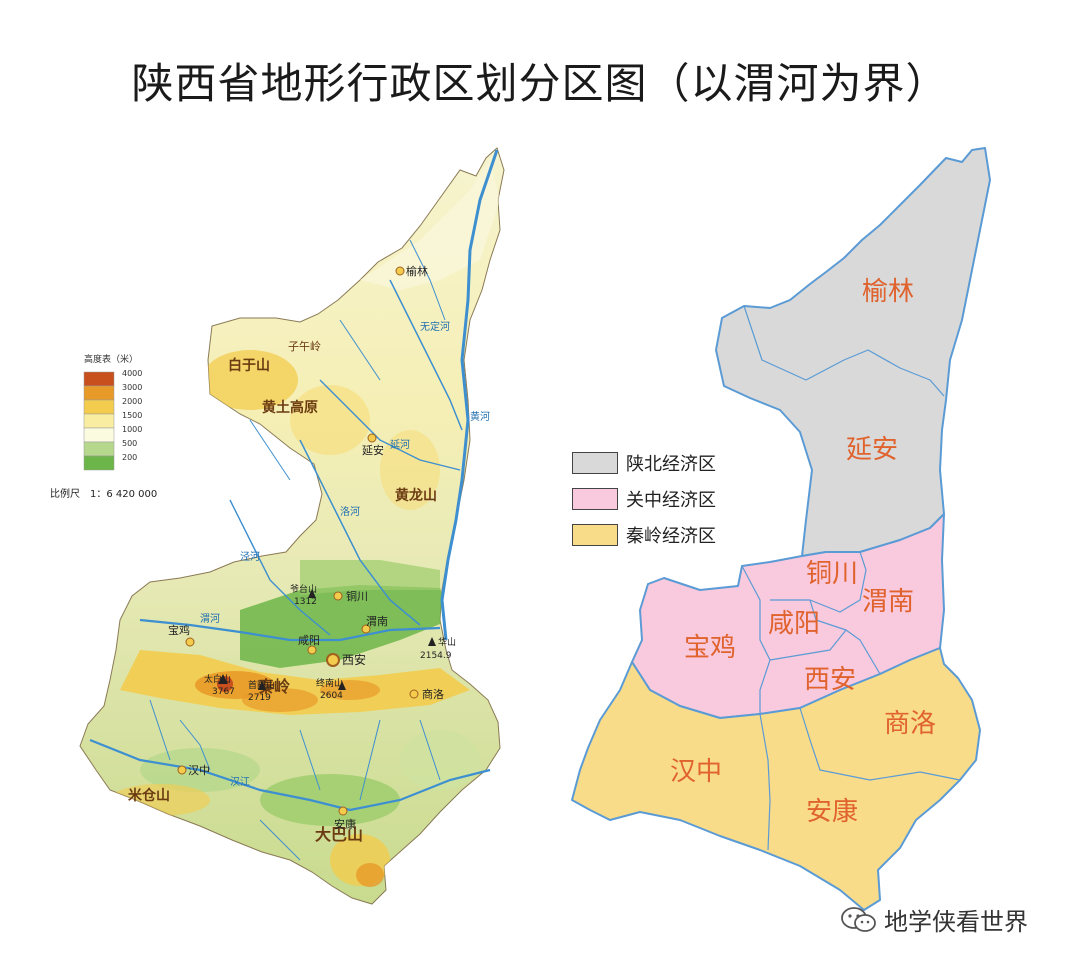 The height and width of the screenshot is (971, 1080). Describe the element at coordinates (290, 407) in the screenshot. I see `label-huangtu: 黄土高原` at that location.